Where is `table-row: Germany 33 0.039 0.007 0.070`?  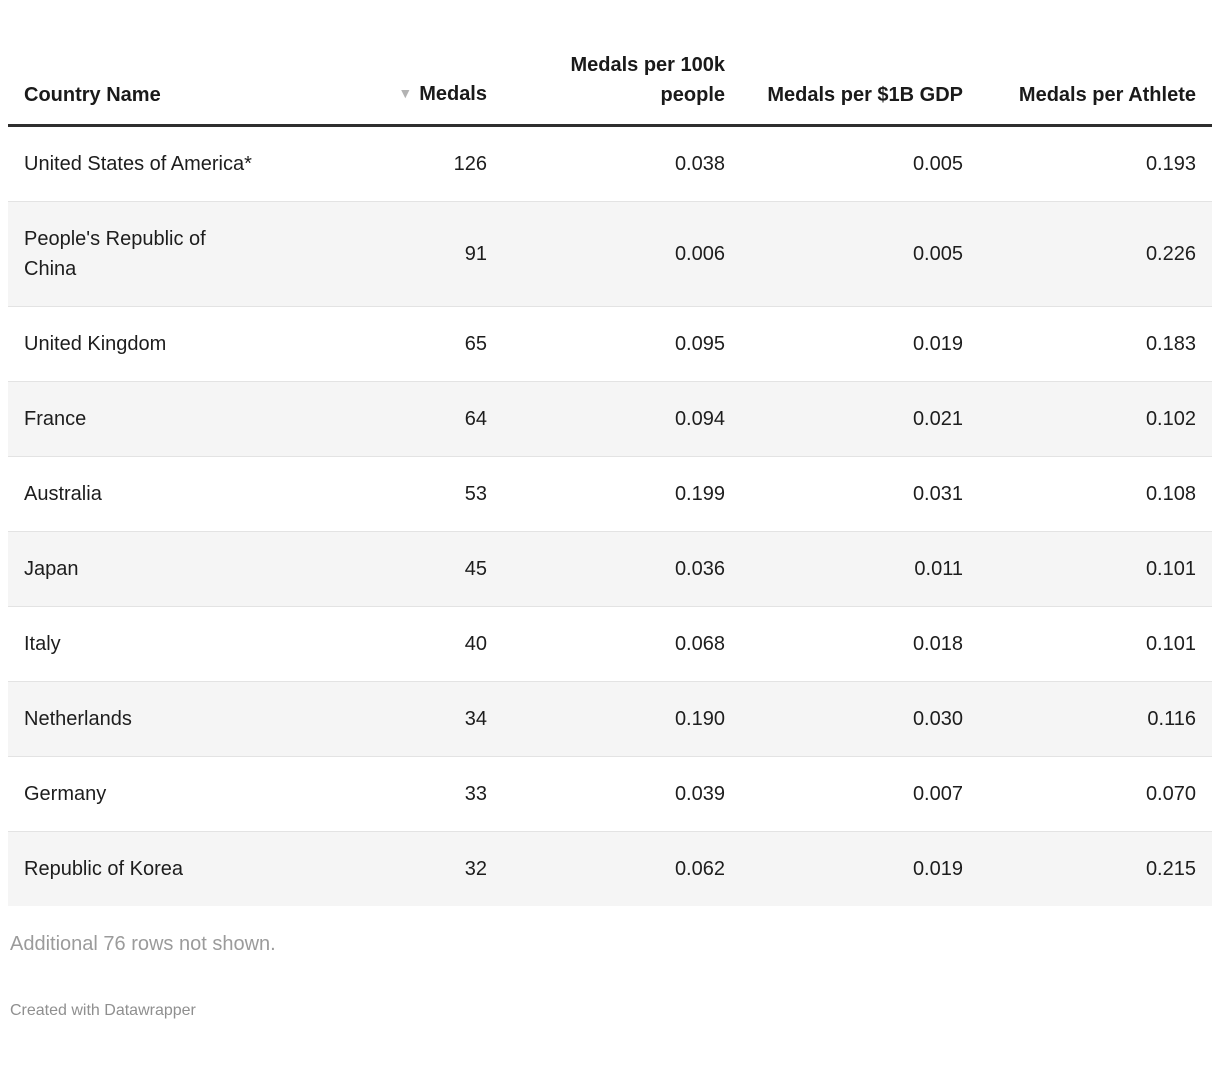 table-row: Germany 33 0.039 0.007 0.070 is located at coordinates (610, 794).